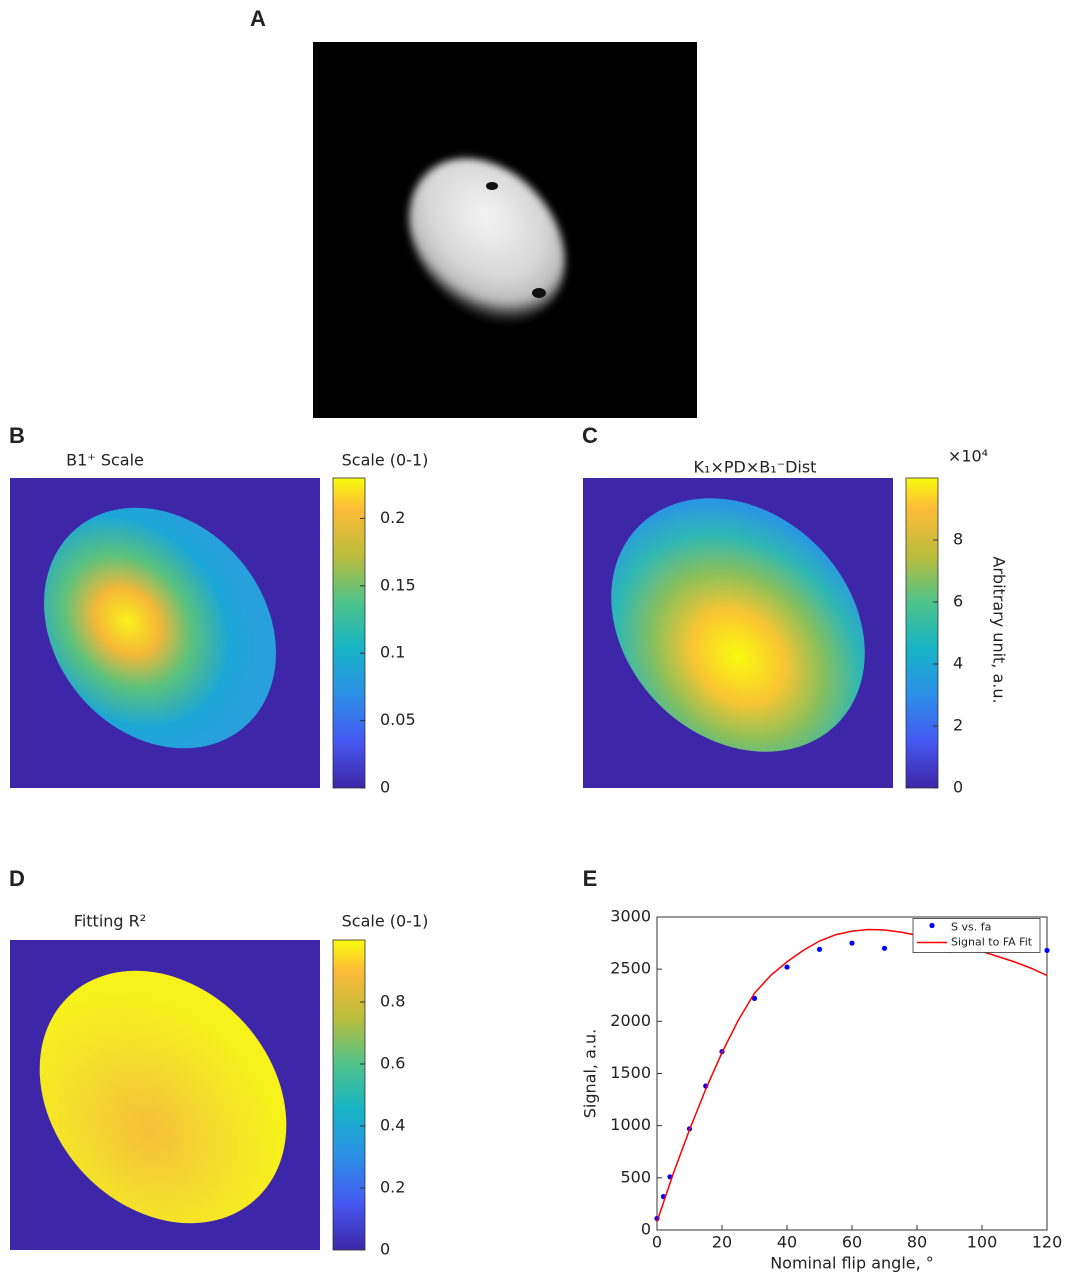  Describe the element at coordinates (917, 1242) in the screenshot. I see `x-tick-label: 80` at that location.